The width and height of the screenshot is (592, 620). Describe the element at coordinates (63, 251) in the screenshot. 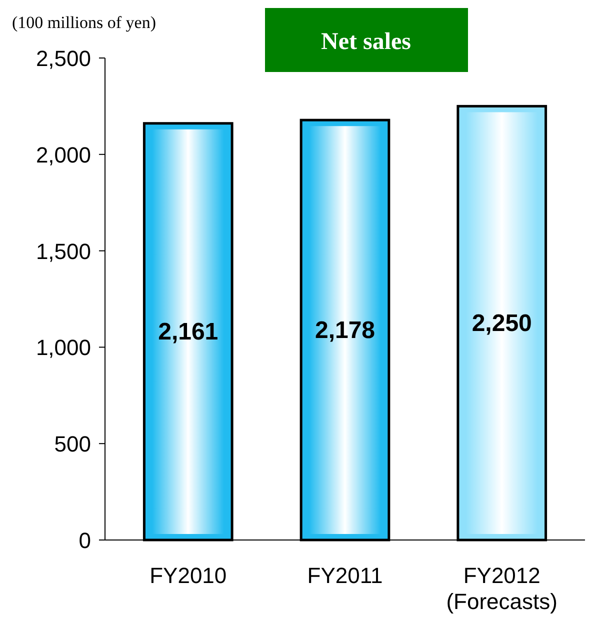

I see `y-tick-label: 1,500` at that location.